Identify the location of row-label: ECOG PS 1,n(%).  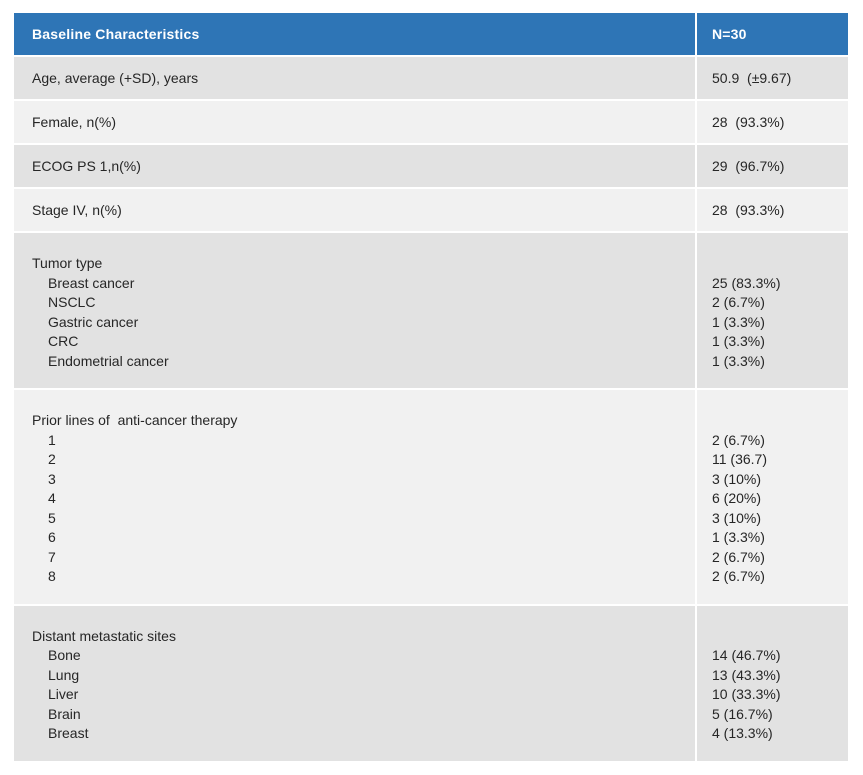
(86, 166).